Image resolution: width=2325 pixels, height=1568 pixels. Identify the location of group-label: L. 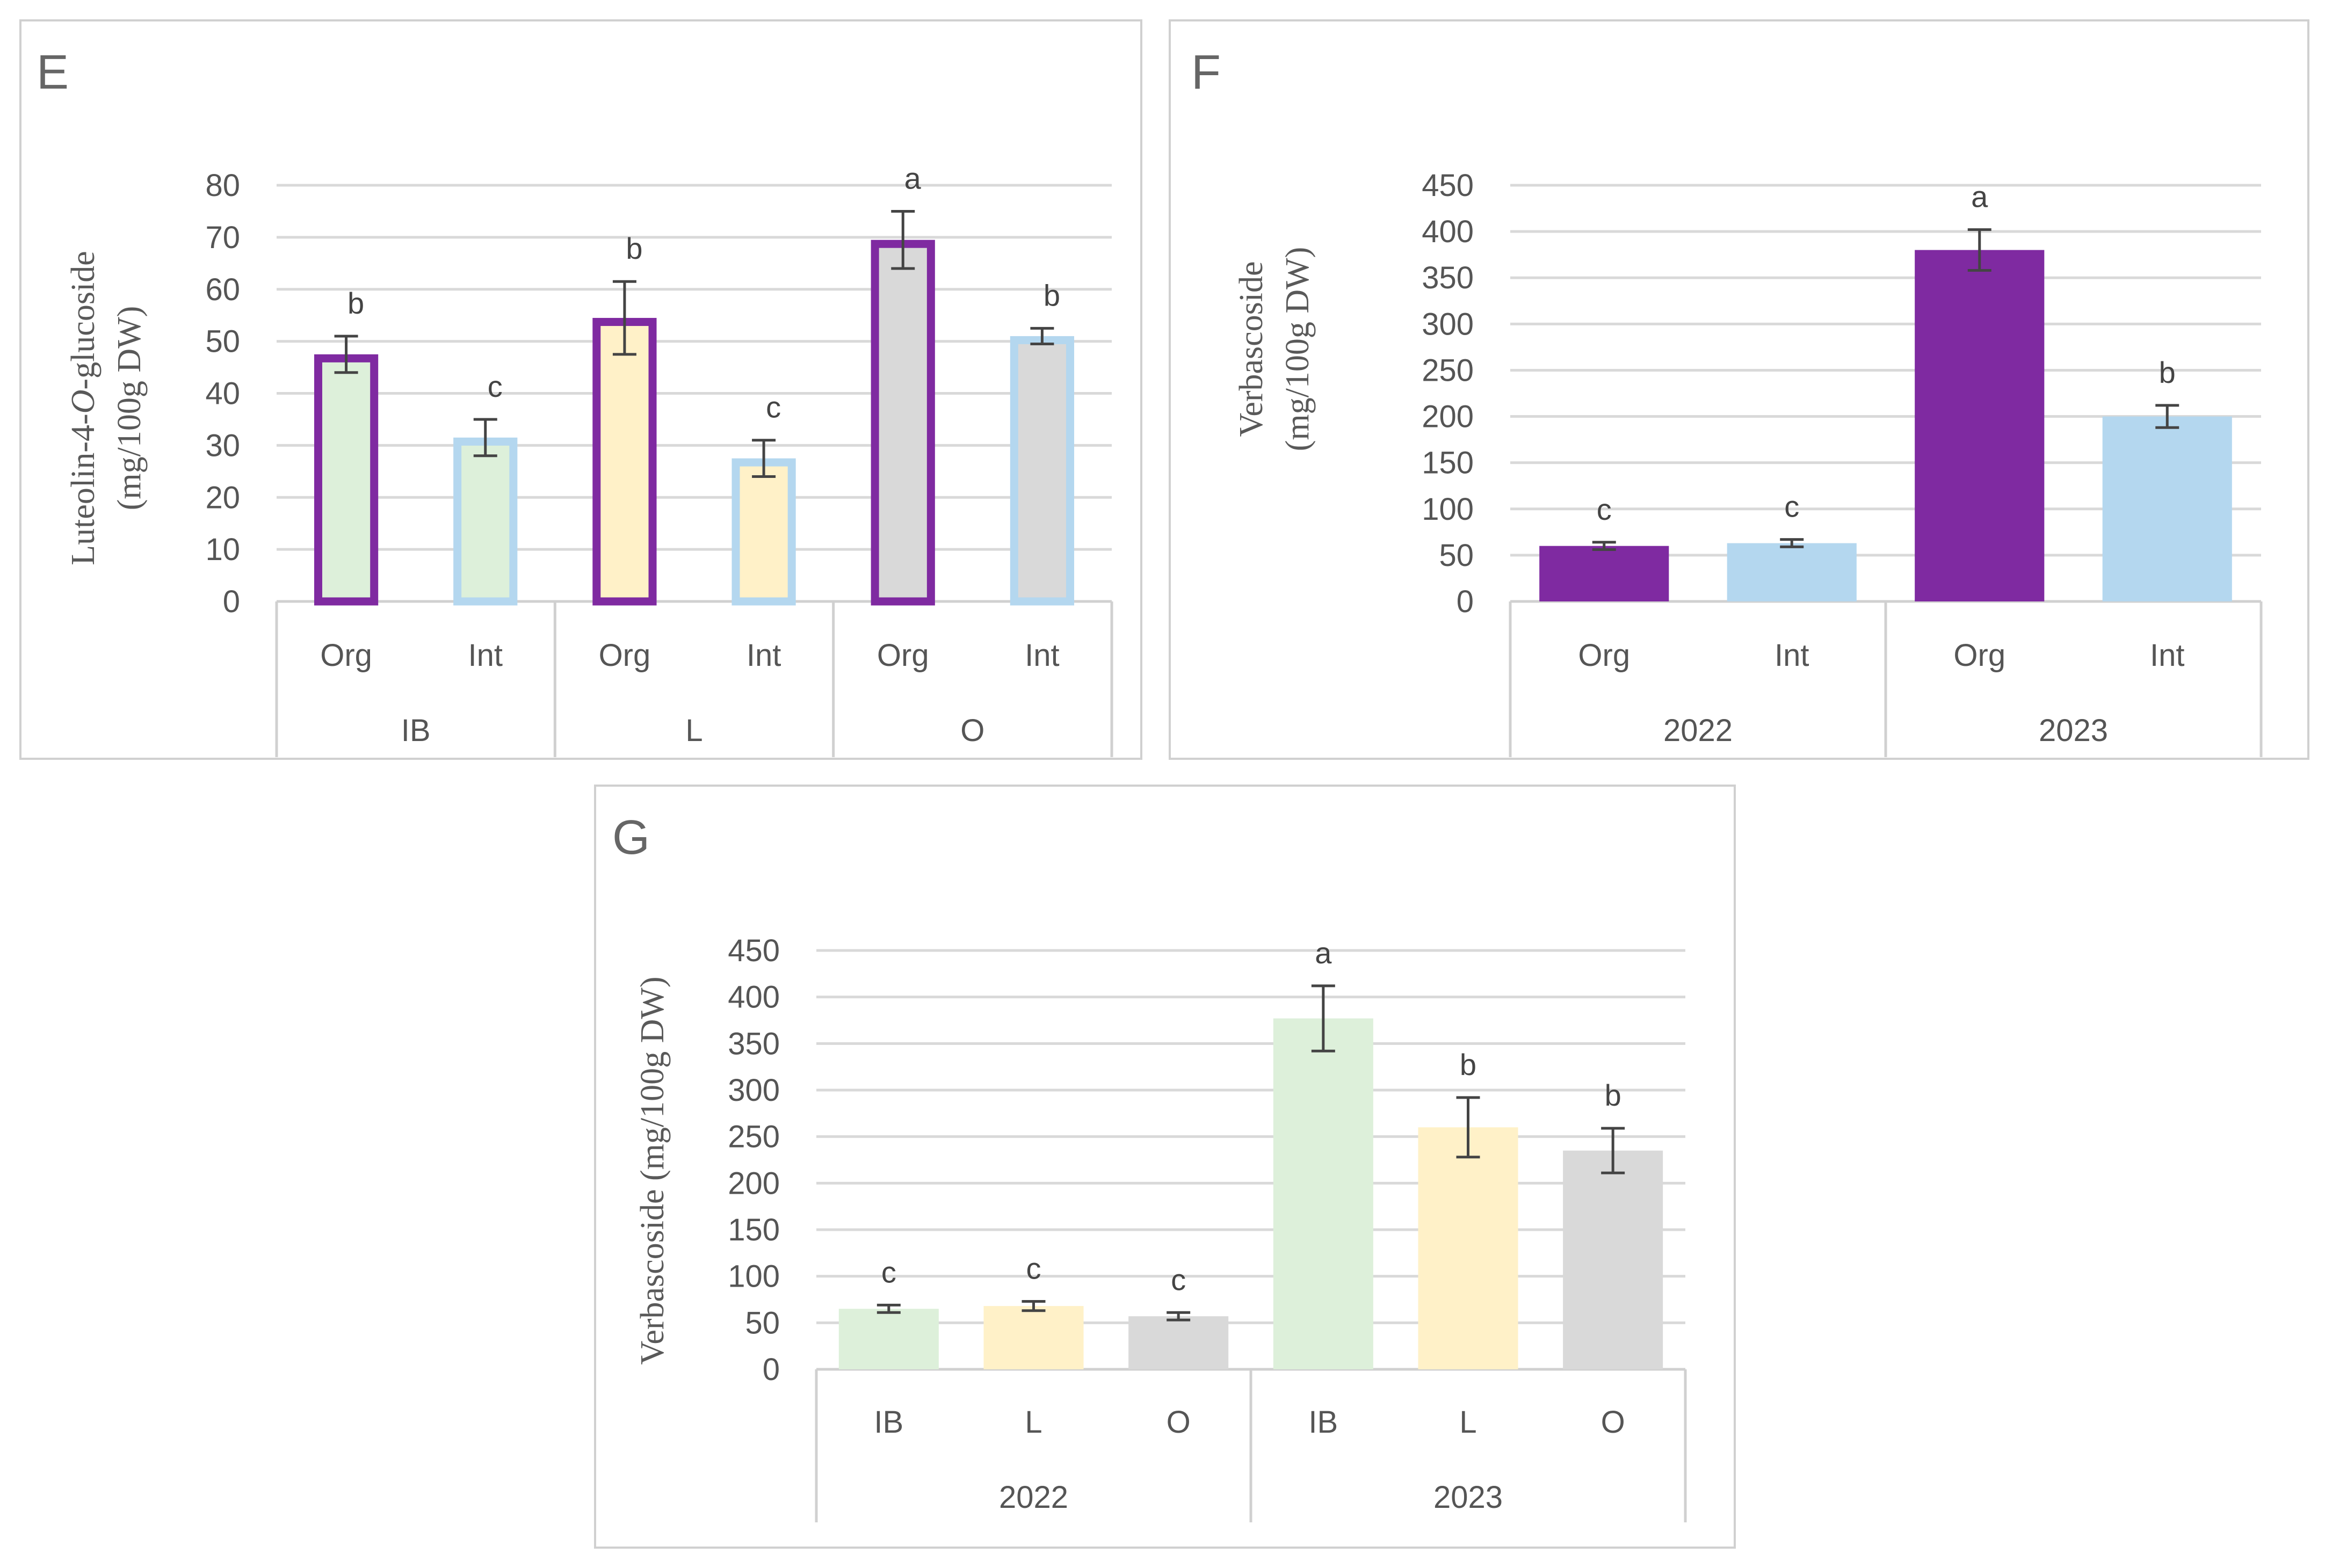
(694, 730).